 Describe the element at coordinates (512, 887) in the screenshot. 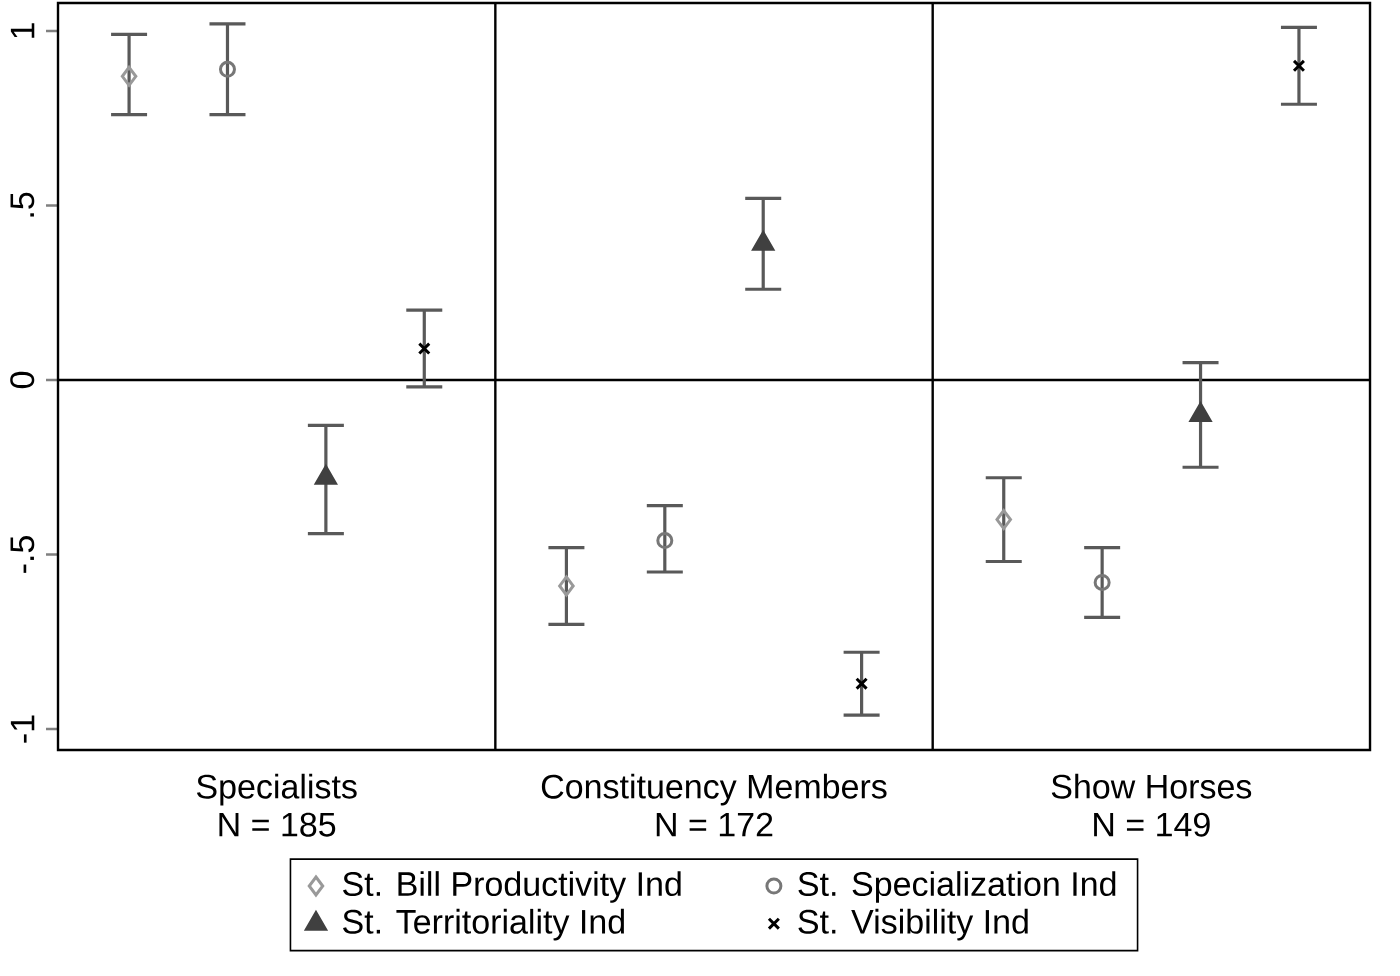

I see `legend-label: St. Bill Productivity Ind` at that location.